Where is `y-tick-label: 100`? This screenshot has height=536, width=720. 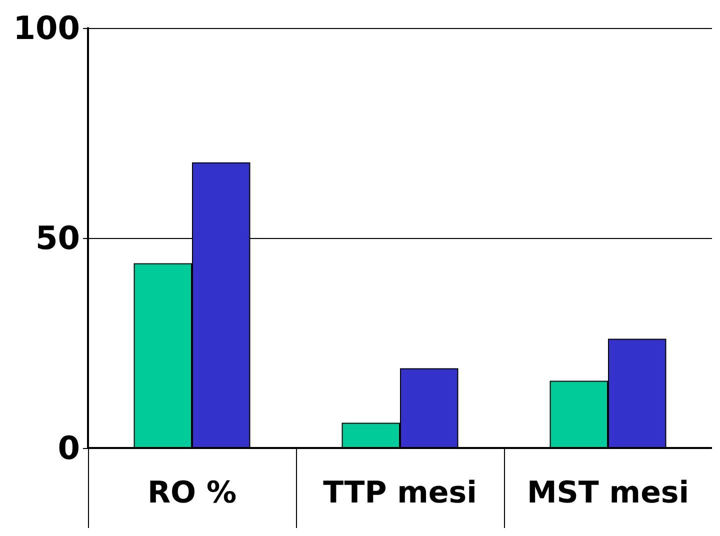 y-tick-label: 100 is located at coordinates (46, 28).